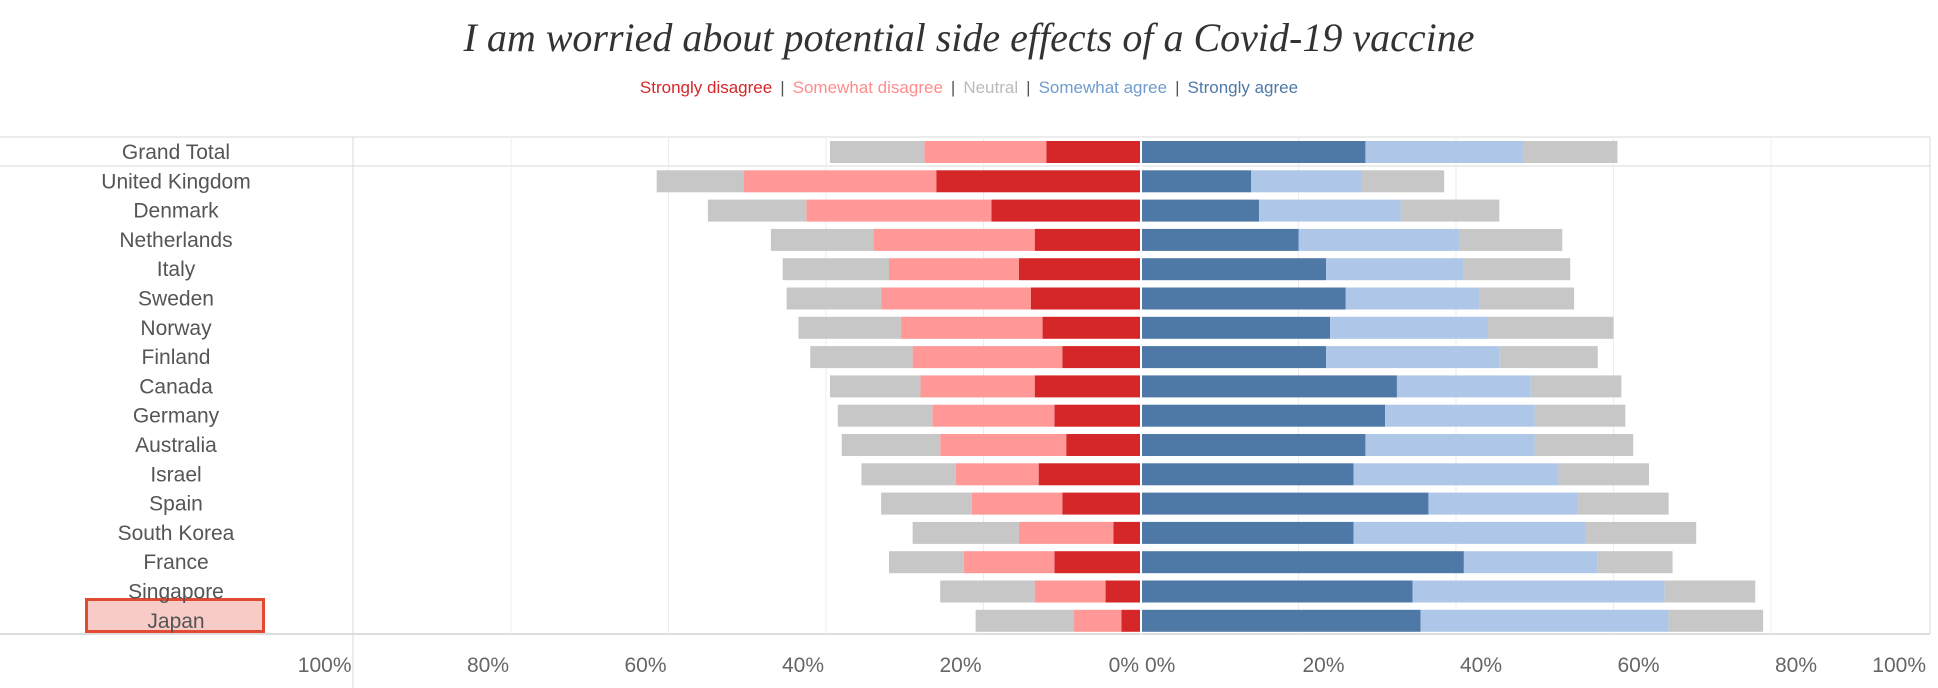 This screenshot has height=688, width=1938. Describe the element at coordinates (176, 592) in the screenshot. I see `category-label: Singapore` at that location.